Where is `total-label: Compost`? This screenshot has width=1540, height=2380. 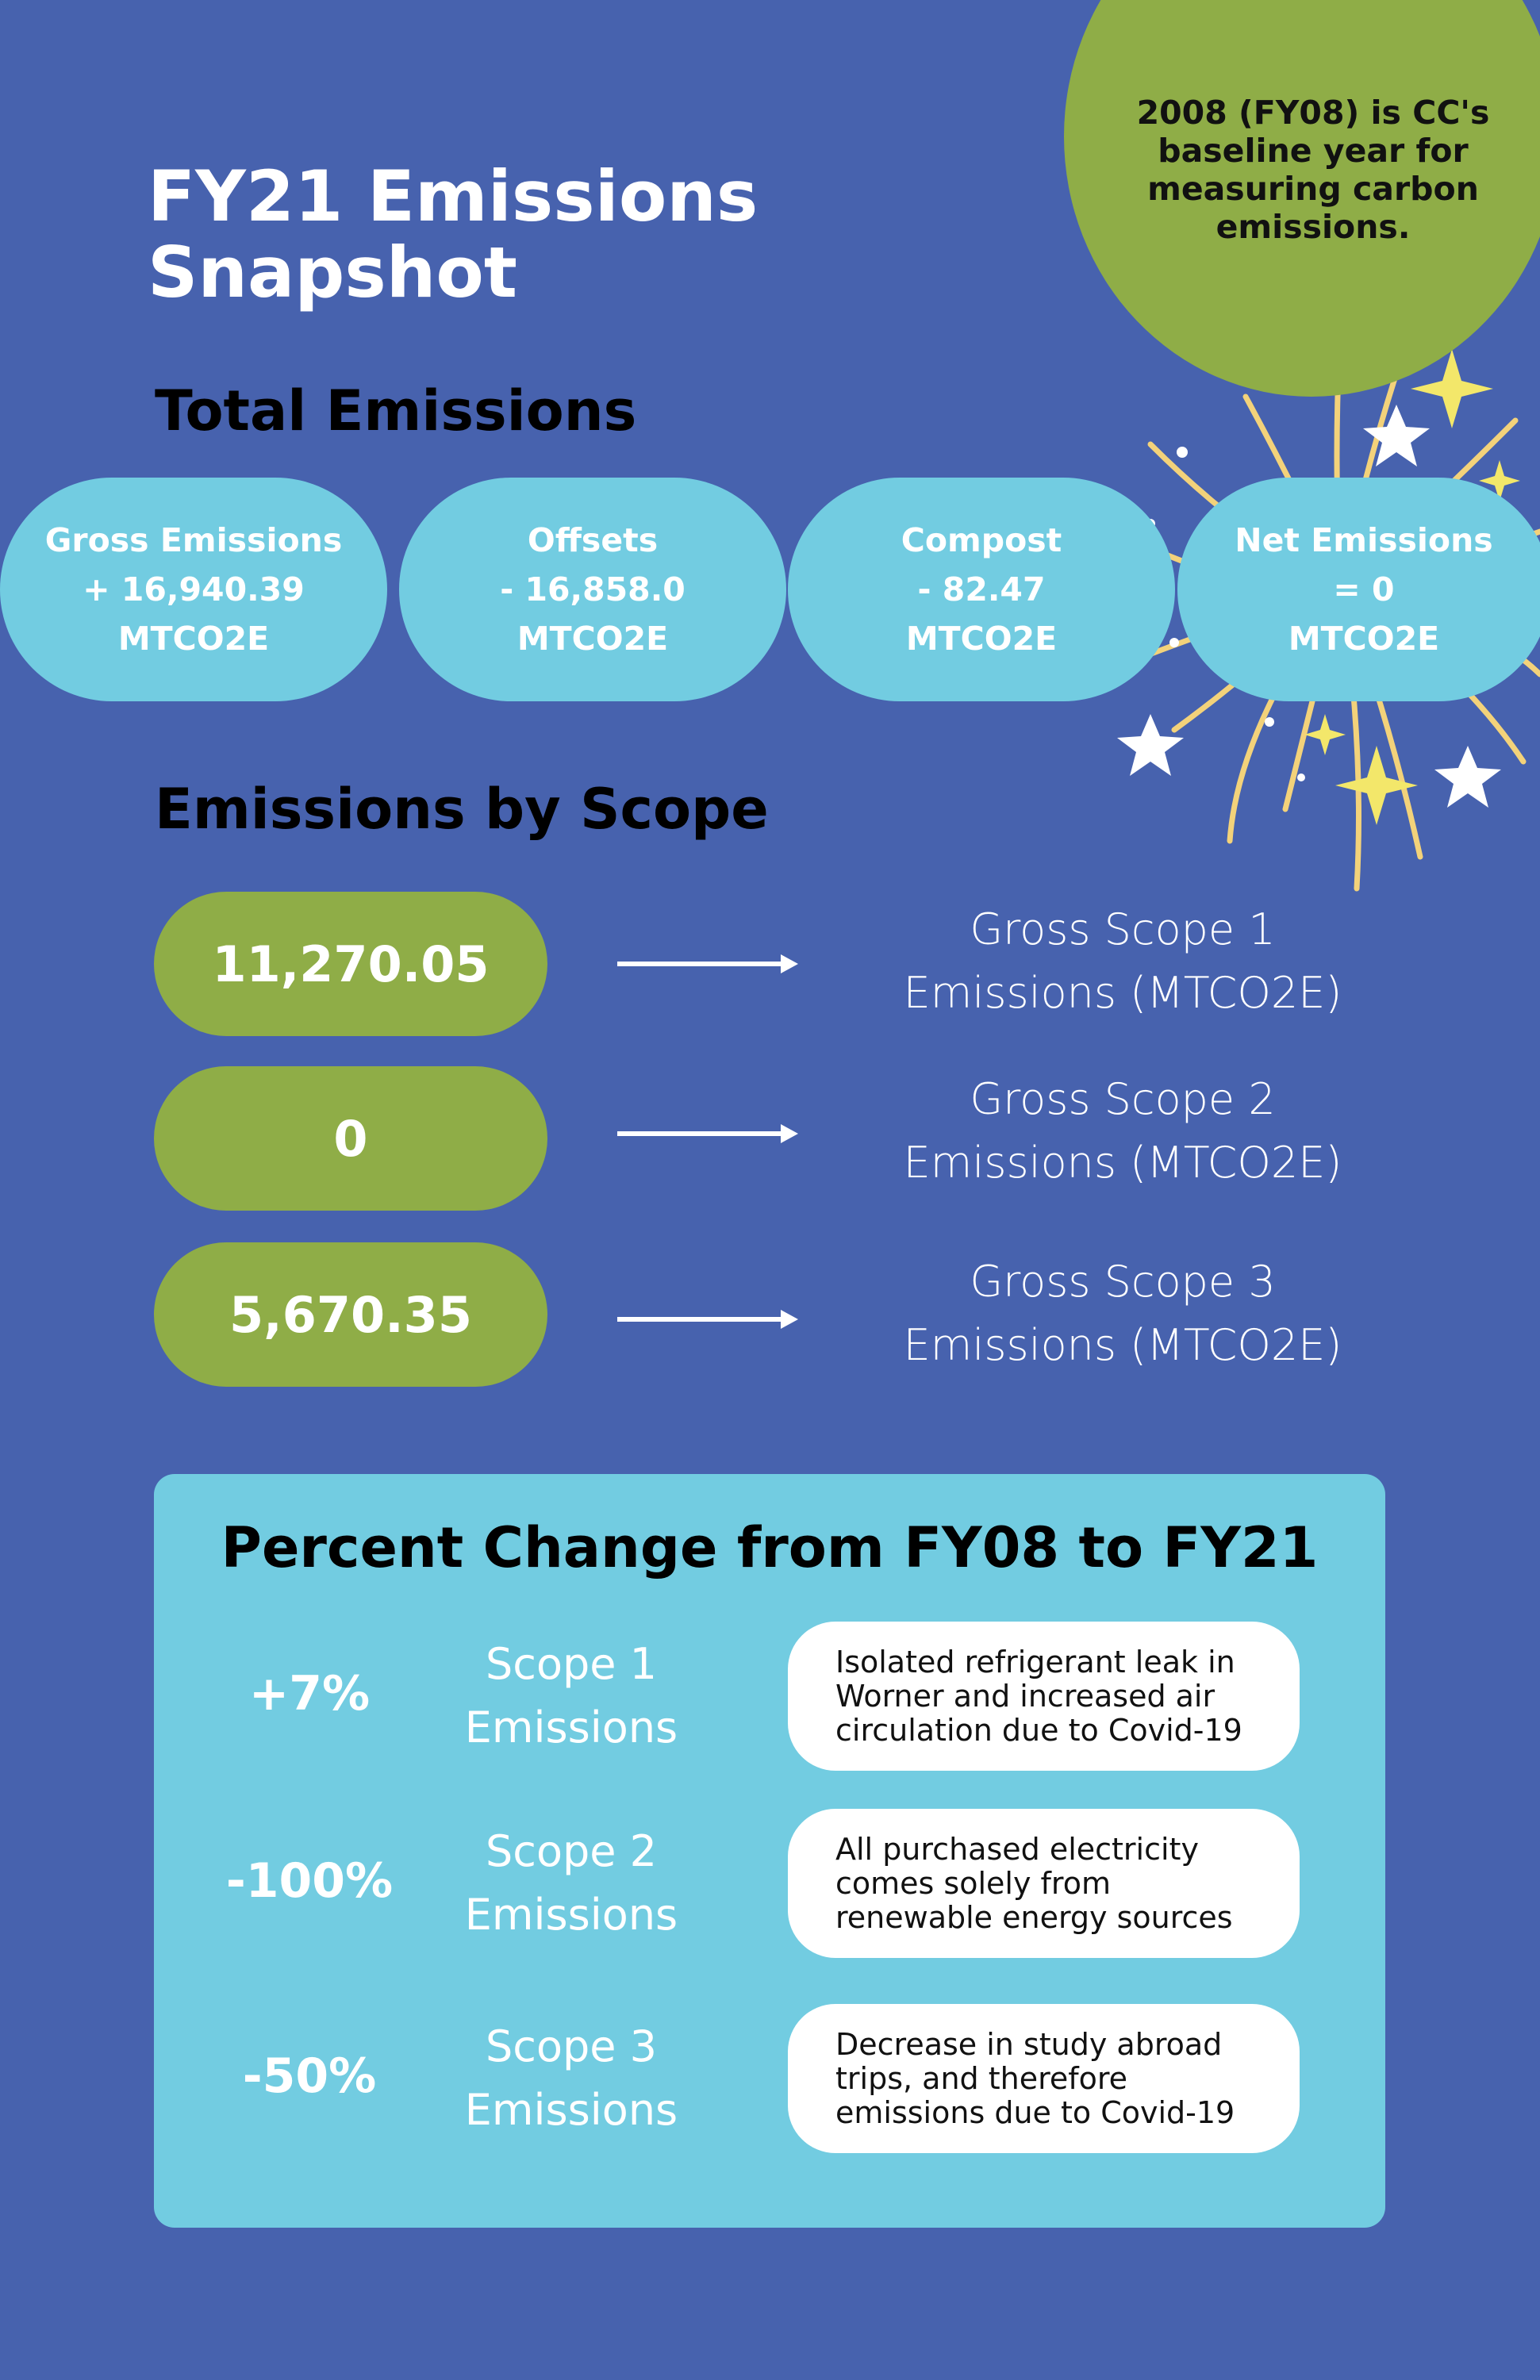
total-label: Compost is located at coordinates (981, 540).